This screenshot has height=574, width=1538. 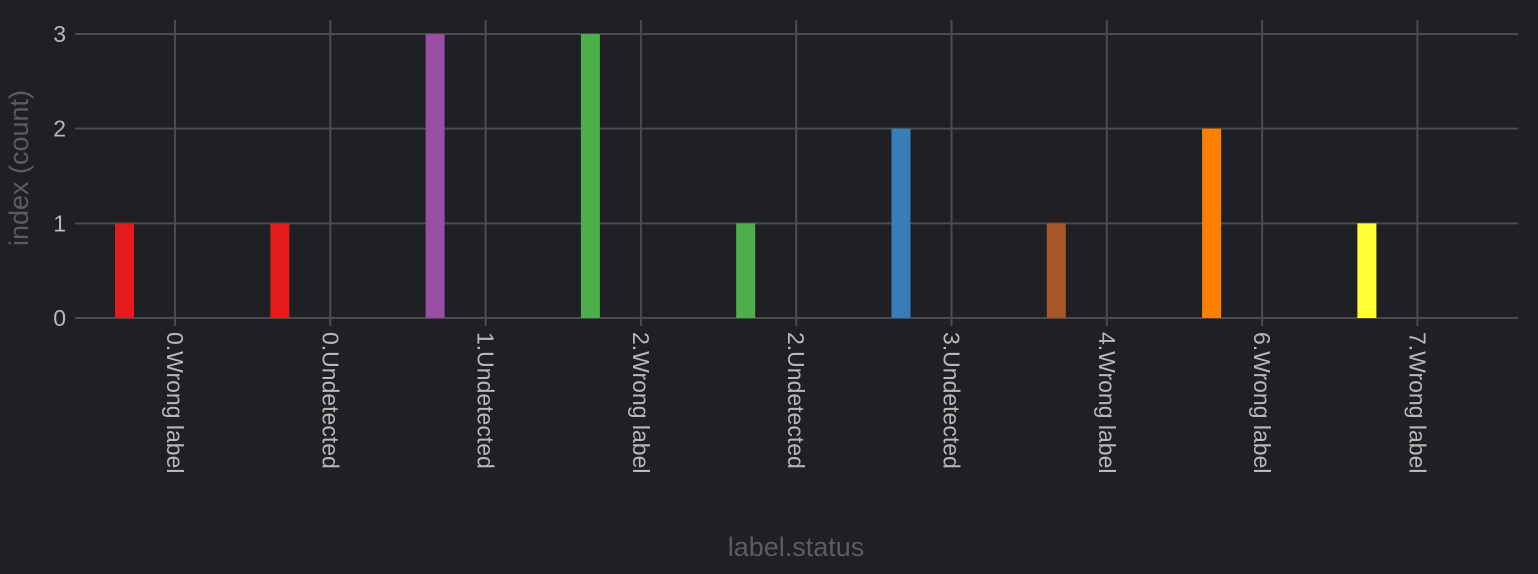 I want to click on x-tick-label: 6.Wrong label, so click(x=1262, y=403).